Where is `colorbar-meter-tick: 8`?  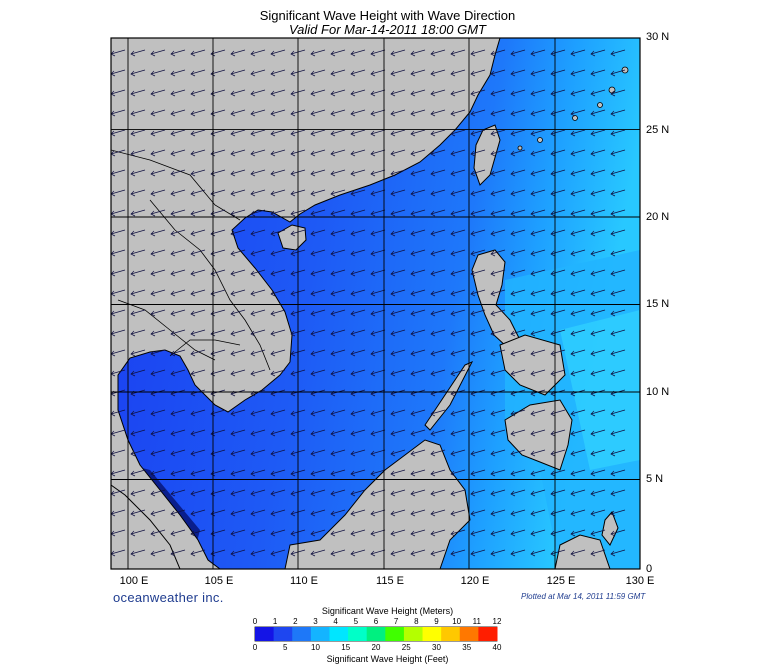 colorbar-meter-tick: 8 is located at coordinates (416, 621).